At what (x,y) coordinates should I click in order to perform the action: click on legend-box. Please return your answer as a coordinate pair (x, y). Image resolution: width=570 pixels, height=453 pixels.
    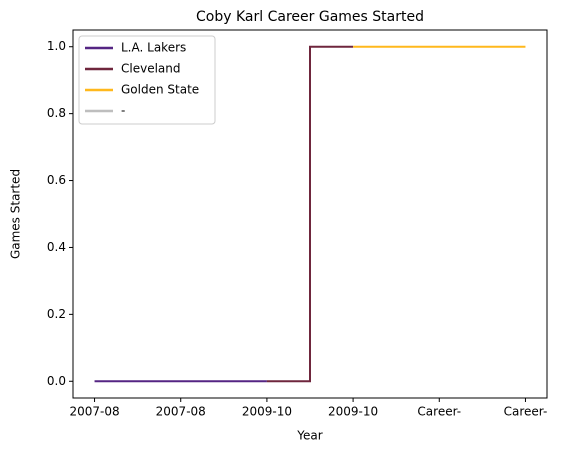
    Looking at the image, I should click on (147, 80).